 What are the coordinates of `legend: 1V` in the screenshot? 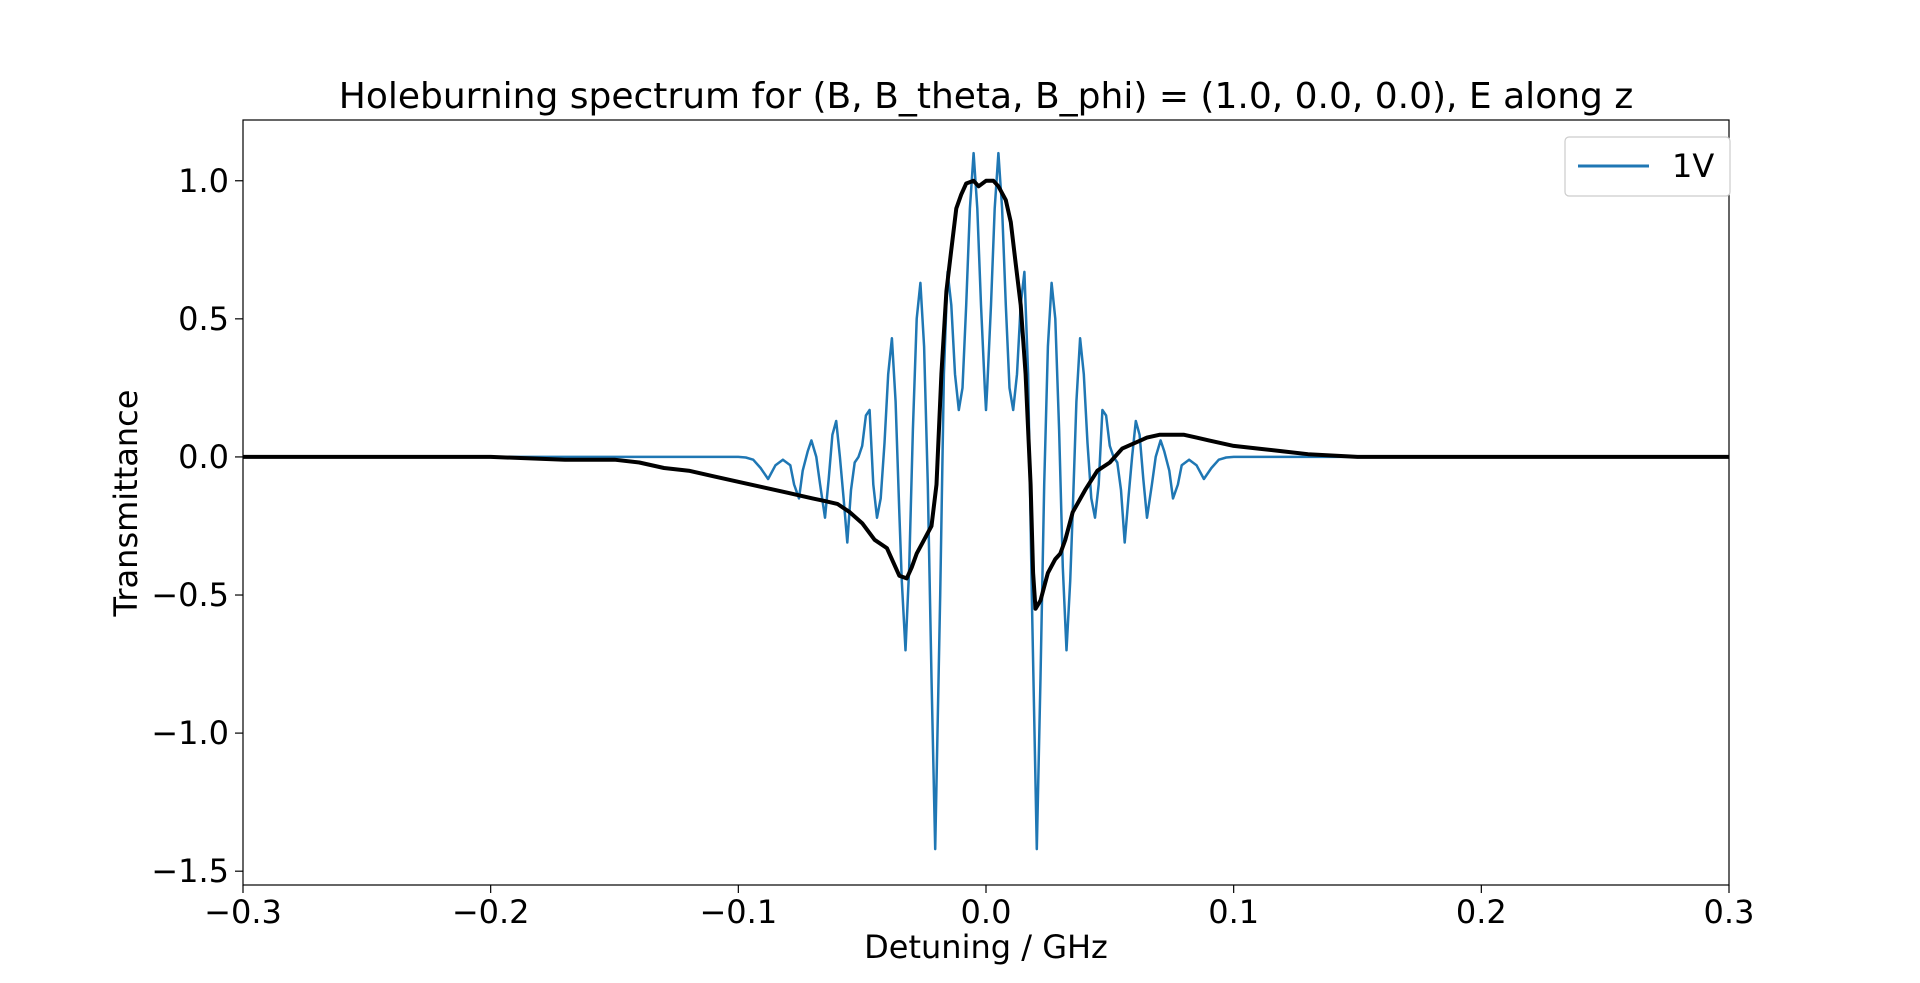 It's located at (1647, 166).